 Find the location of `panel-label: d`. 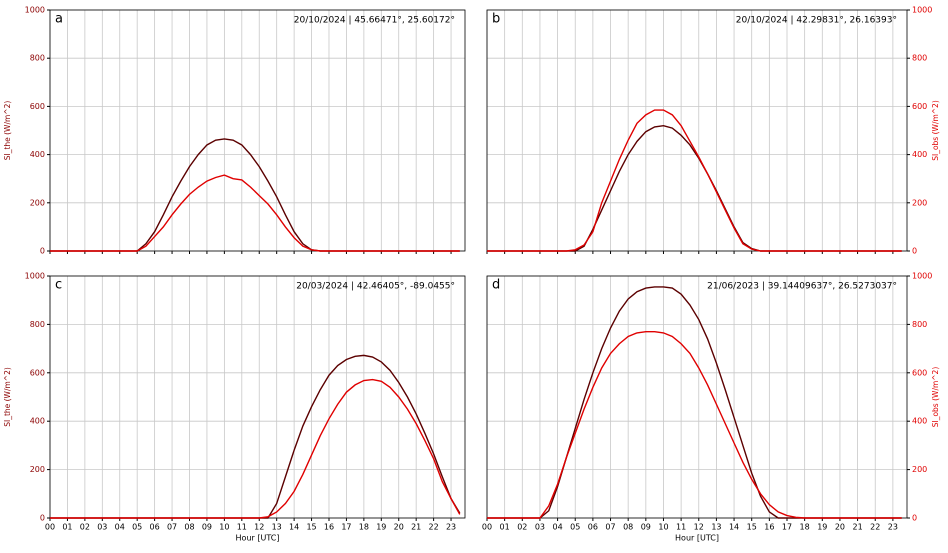

panel-label: d is located at coordinates (496, 285).